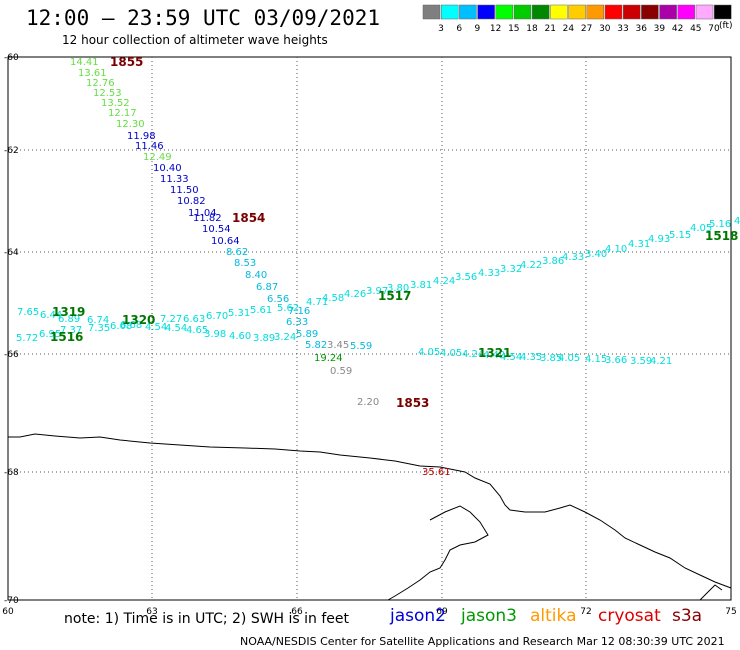 This screenshot has height=650, width=740. What do you see at coordinates (466, 277) in the screenshot?
I see `wave-height-label: 3.56` at bounding box center [466, 277].